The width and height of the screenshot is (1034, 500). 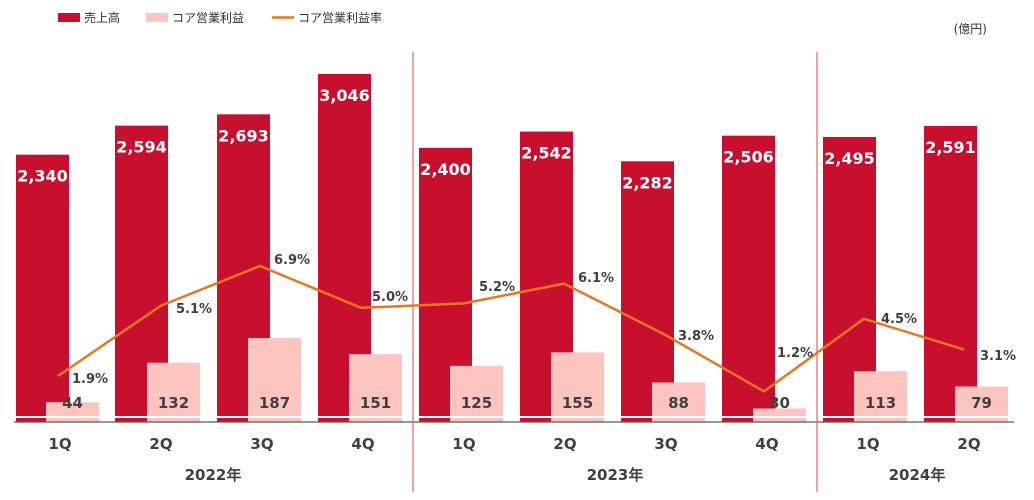 I want to click on legend-label-profit: コア営業利益, so click(x=208, y=18).